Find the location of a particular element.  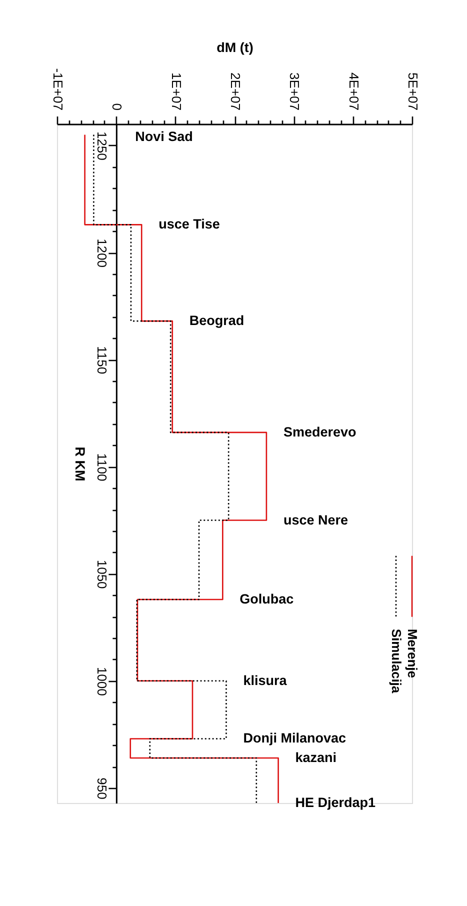

annotation: HE Djerdap1 is located at coordinates (335, 802).